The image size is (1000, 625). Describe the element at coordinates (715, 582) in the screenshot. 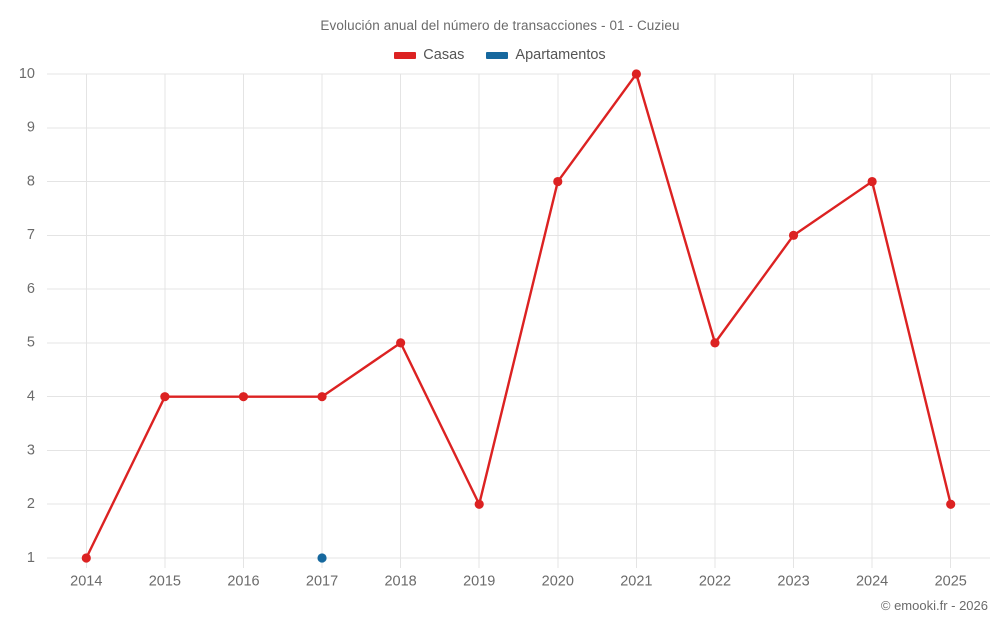

I see `x-axis-tick-label: 2022` at that location.